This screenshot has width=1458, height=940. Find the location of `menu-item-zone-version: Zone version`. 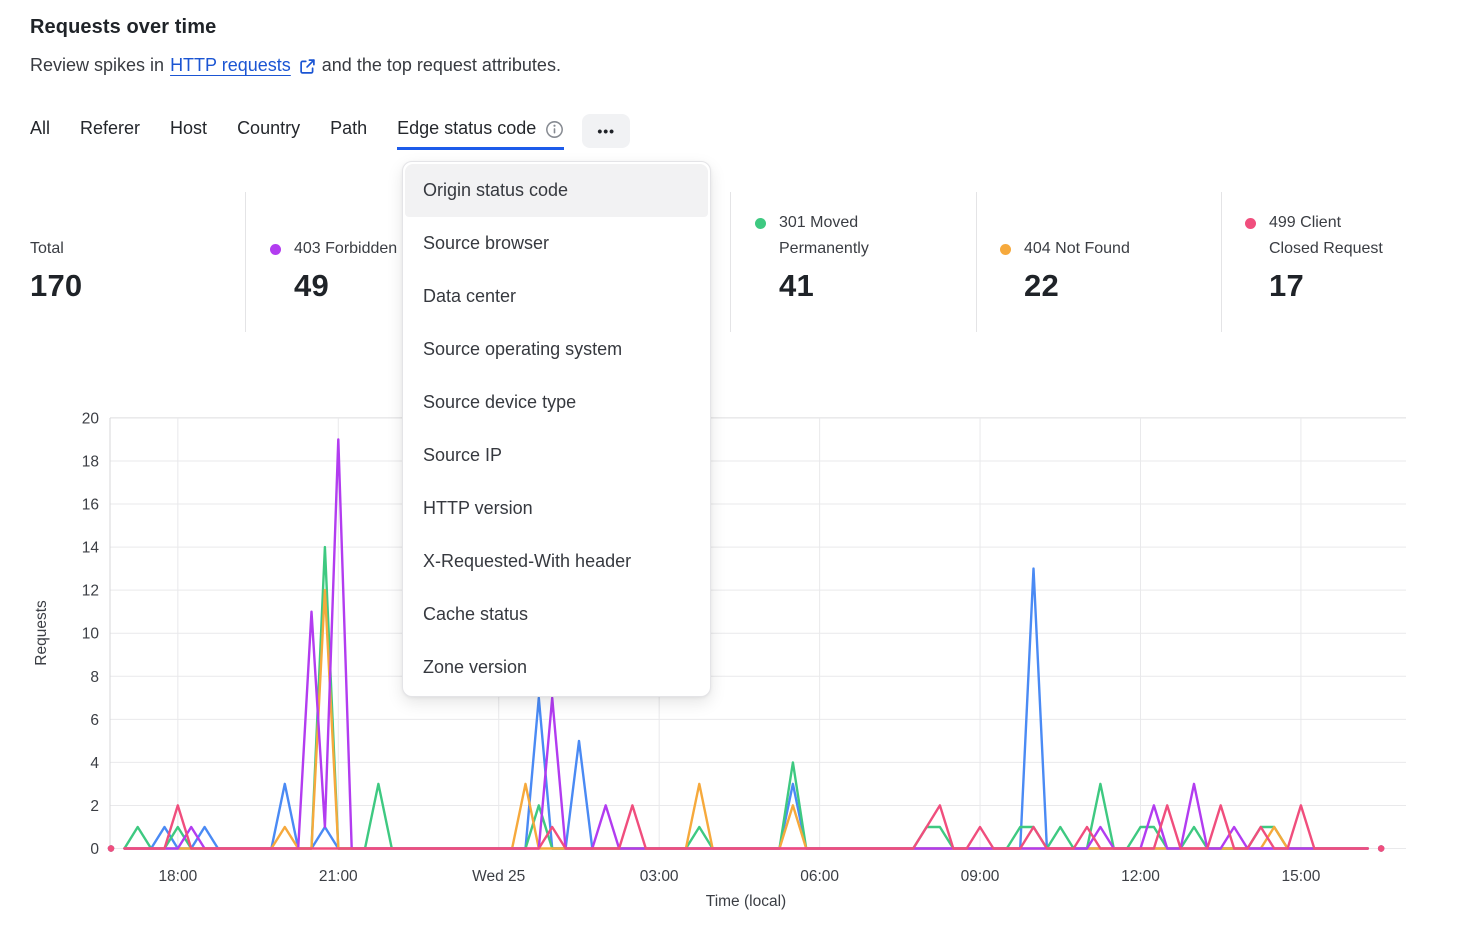

menu-item-zone-version: Zone version is located at coordinates (475, 667).